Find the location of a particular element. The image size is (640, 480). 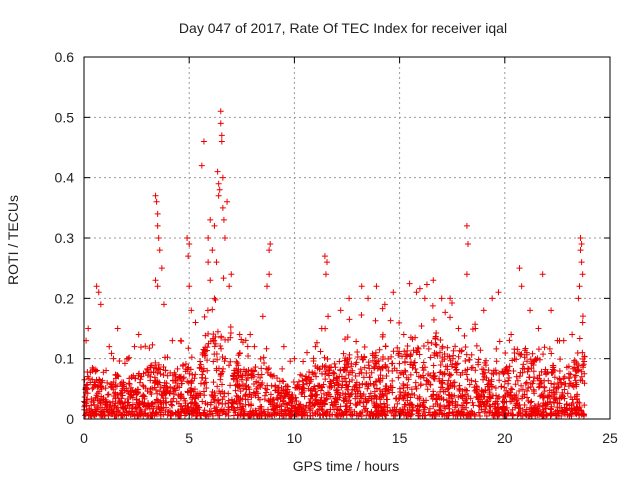

x-tick-label: 0 is located at coordinates (84, 438).